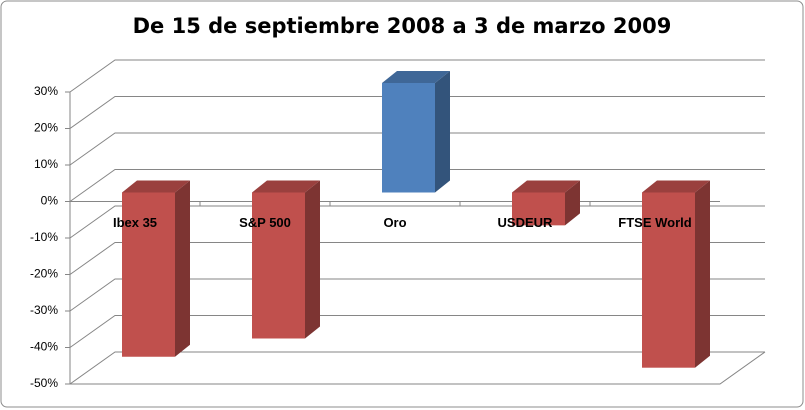 Image resolution: width=805 pixels, height=410 pixels. Describe the element at coordinates (44, 274) in the screenshot. I see `y-tick-label: -20%` at that location.